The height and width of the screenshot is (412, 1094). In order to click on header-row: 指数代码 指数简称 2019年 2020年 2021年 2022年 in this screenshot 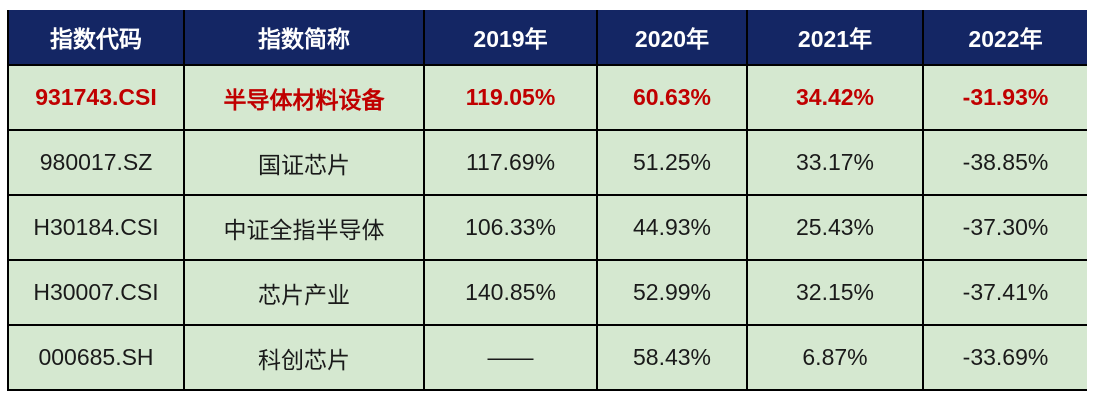, I will do `click(547, 38)`.